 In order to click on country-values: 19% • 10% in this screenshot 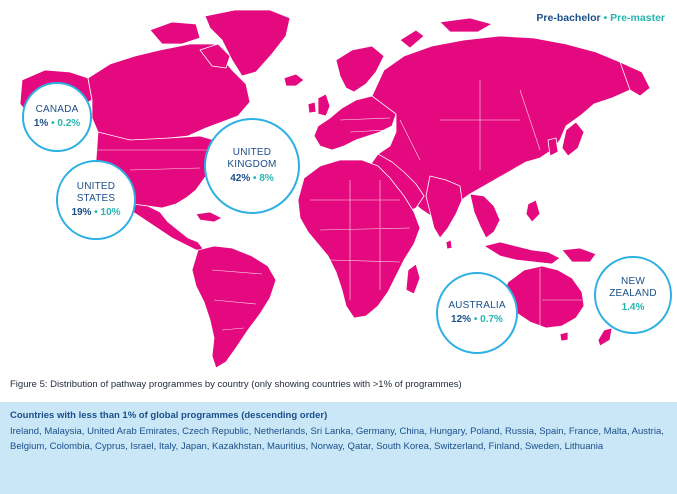, I will do `click(95, 212)`.